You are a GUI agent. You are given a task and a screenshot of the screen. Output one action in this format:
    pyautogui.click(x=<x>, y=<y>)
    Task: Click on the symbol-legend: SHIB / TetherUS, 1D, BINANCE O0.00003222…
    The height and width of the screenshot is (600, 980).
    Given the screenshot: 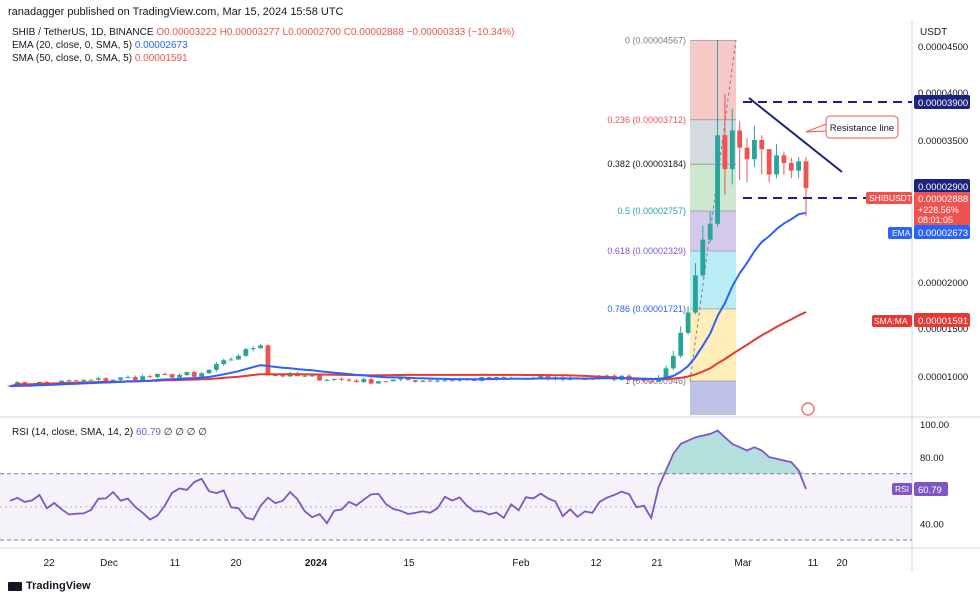 What is the action you would take?
    pyautogui.click(x=263, y=32)
    